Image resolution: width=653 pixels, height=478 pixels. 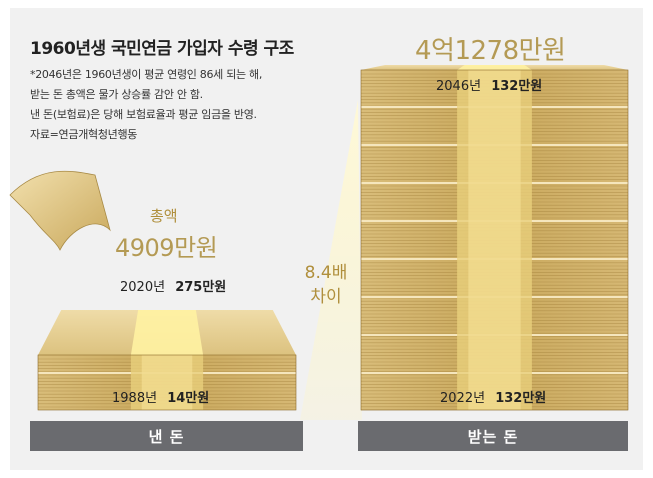 What do you see at coordinates (84, 134) in the screenshot?
I see `footnote-line: 자료=연금개혁청년행동` at bounding box center [84, 134].